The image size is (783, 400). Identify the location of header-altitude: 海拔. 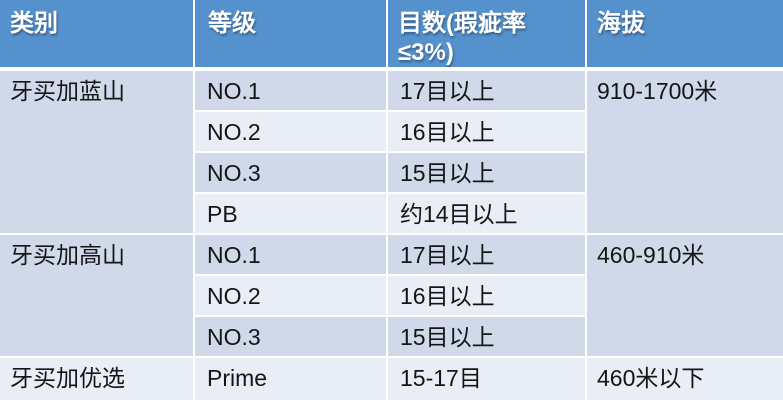
(685, 35).